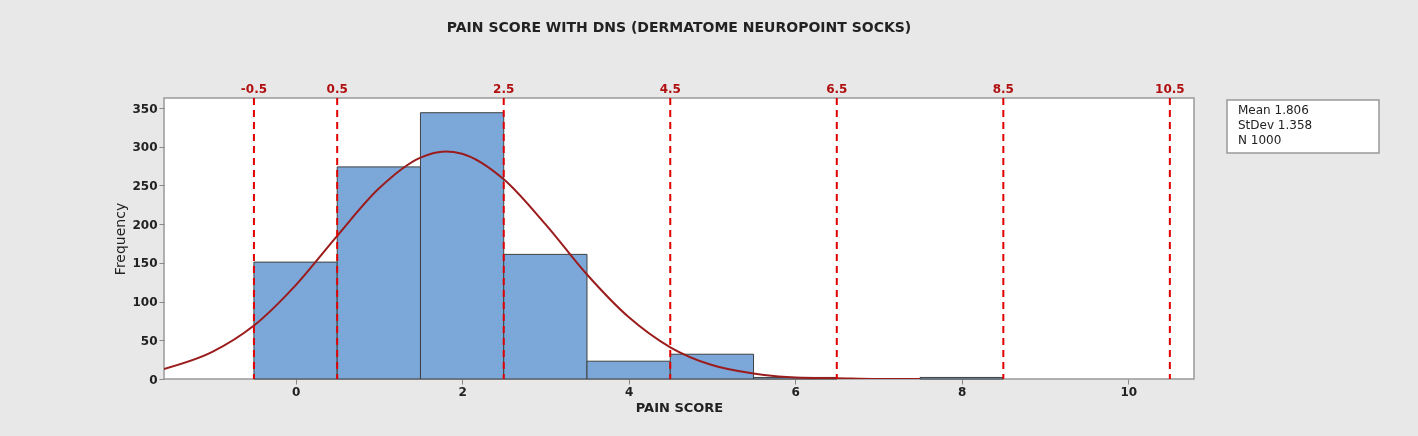  Describe the element at coordinates (679, 407) in the screenshot. I see `x-axis-title: PAIN SCORE` at that location.